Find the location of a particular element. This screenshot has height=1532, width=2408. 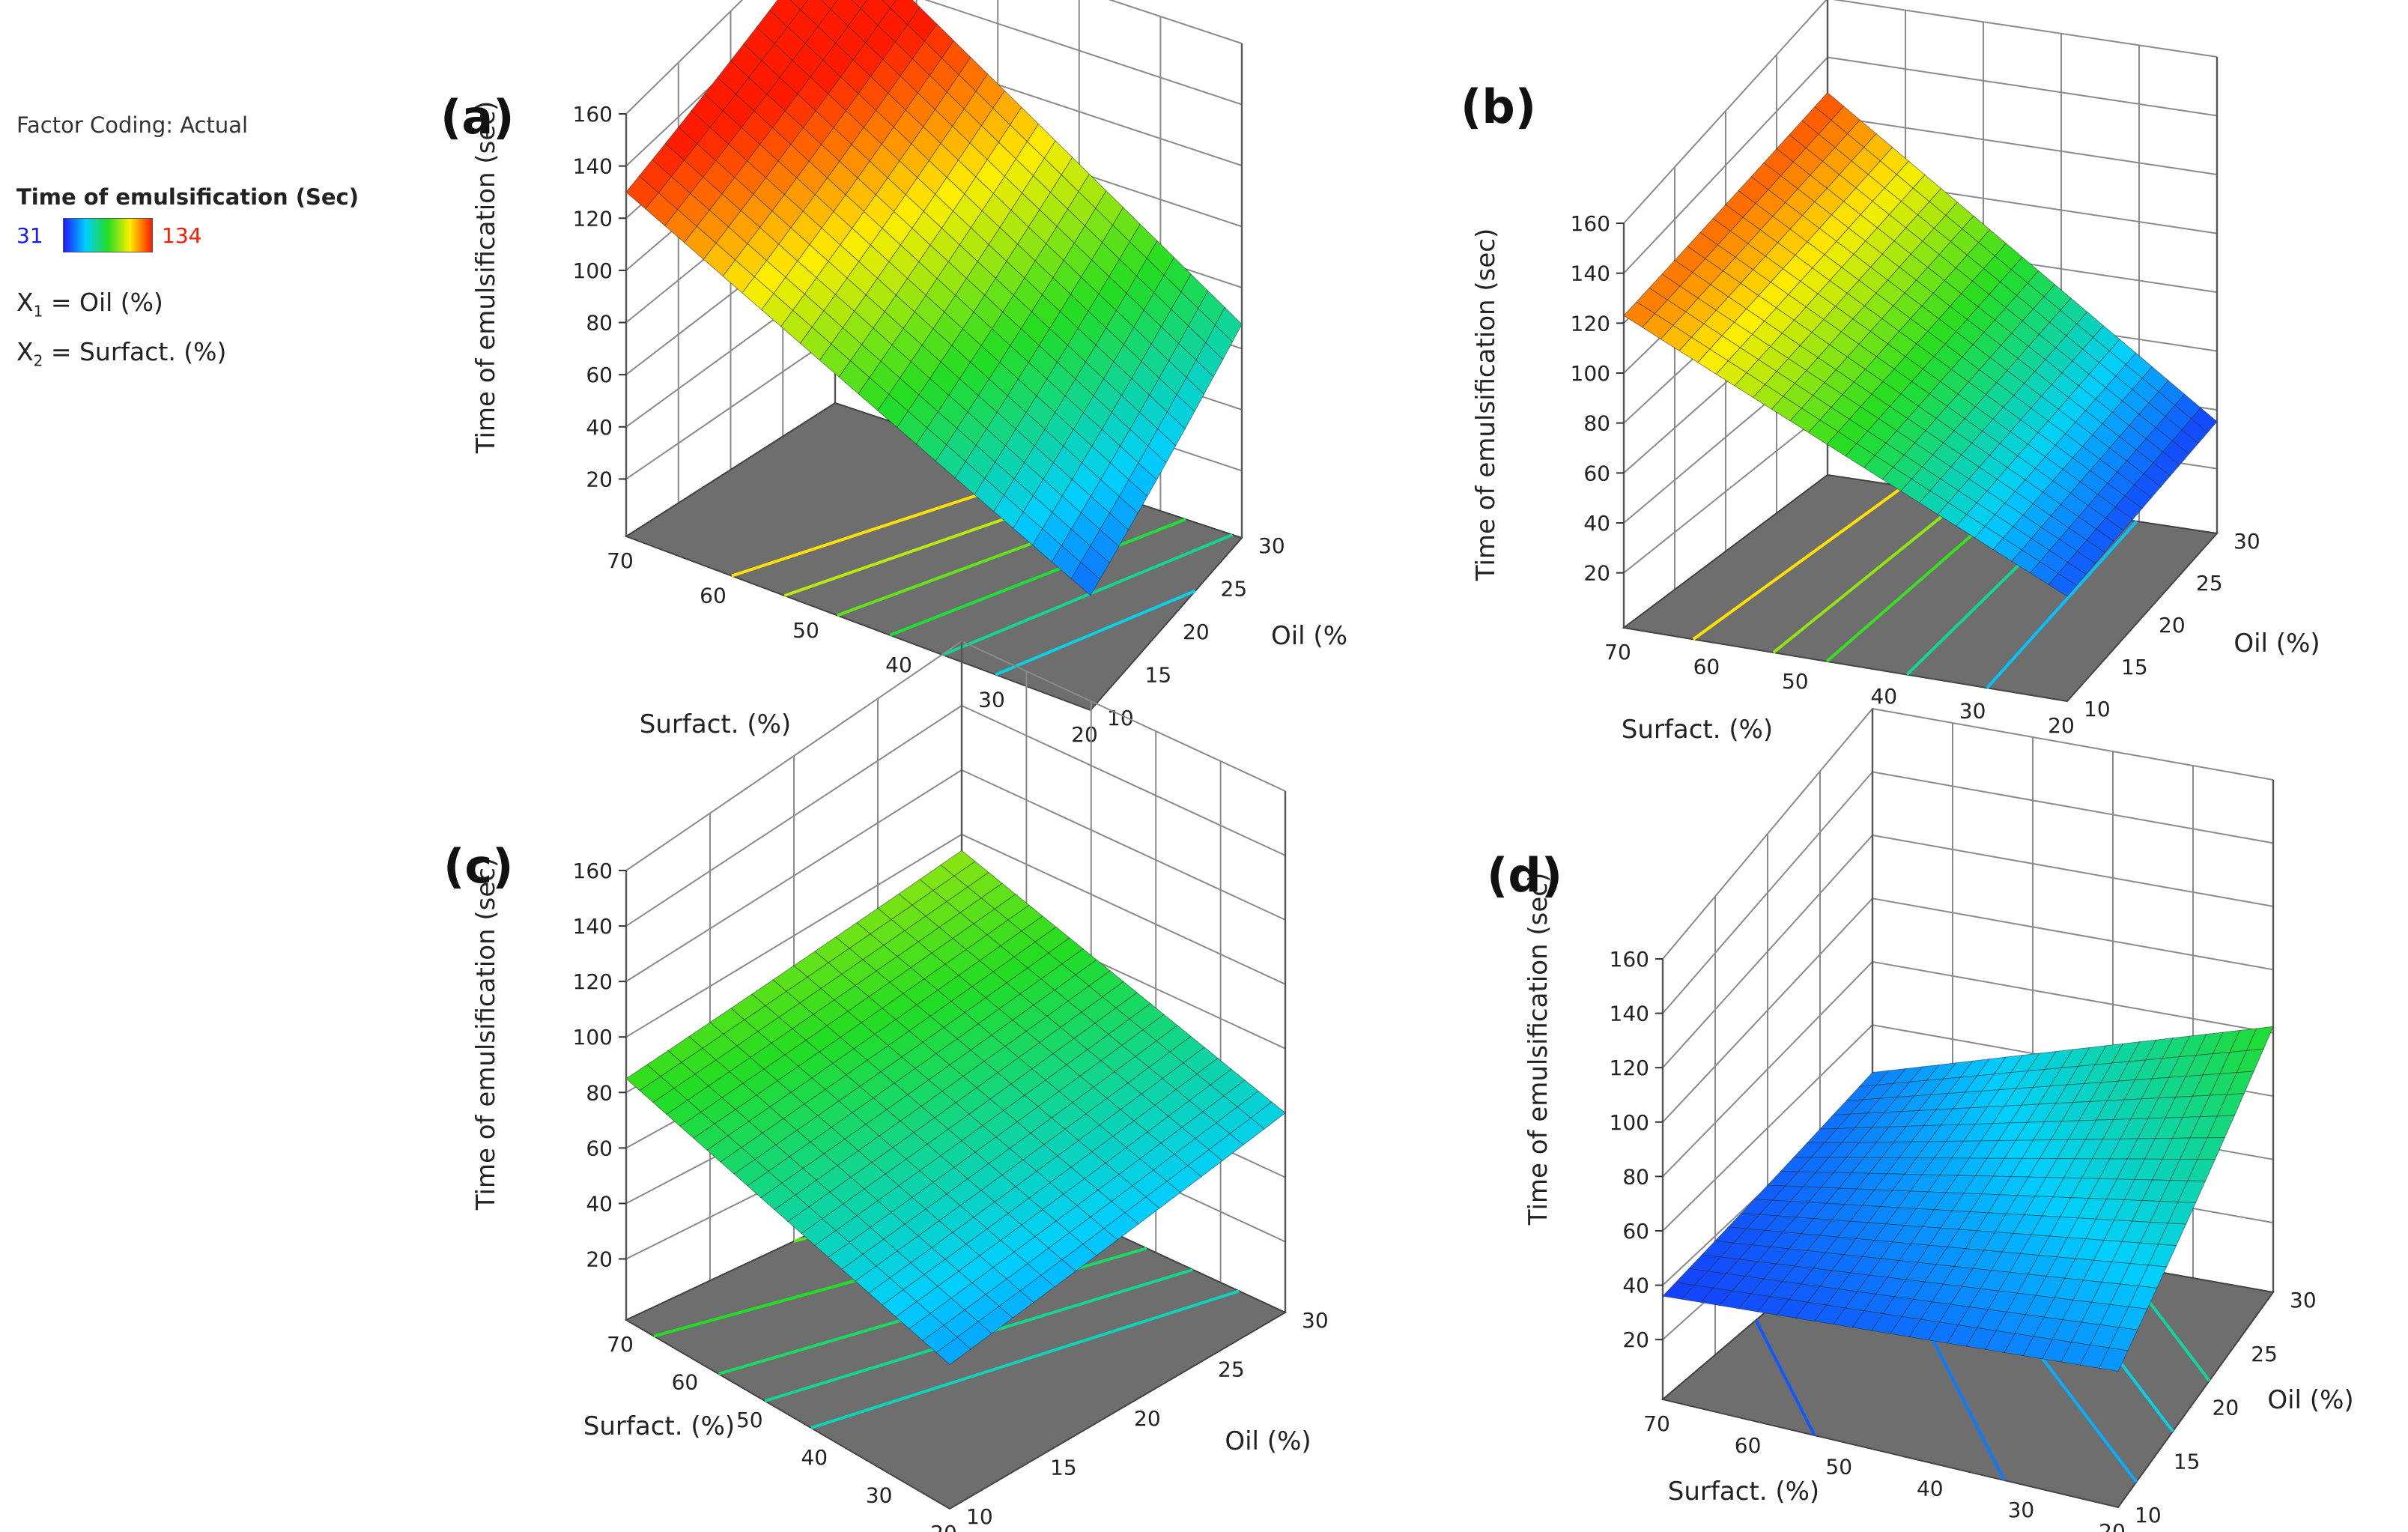

factor-x2-text: = Surfact. (%) is located at coordinates (135, 351).